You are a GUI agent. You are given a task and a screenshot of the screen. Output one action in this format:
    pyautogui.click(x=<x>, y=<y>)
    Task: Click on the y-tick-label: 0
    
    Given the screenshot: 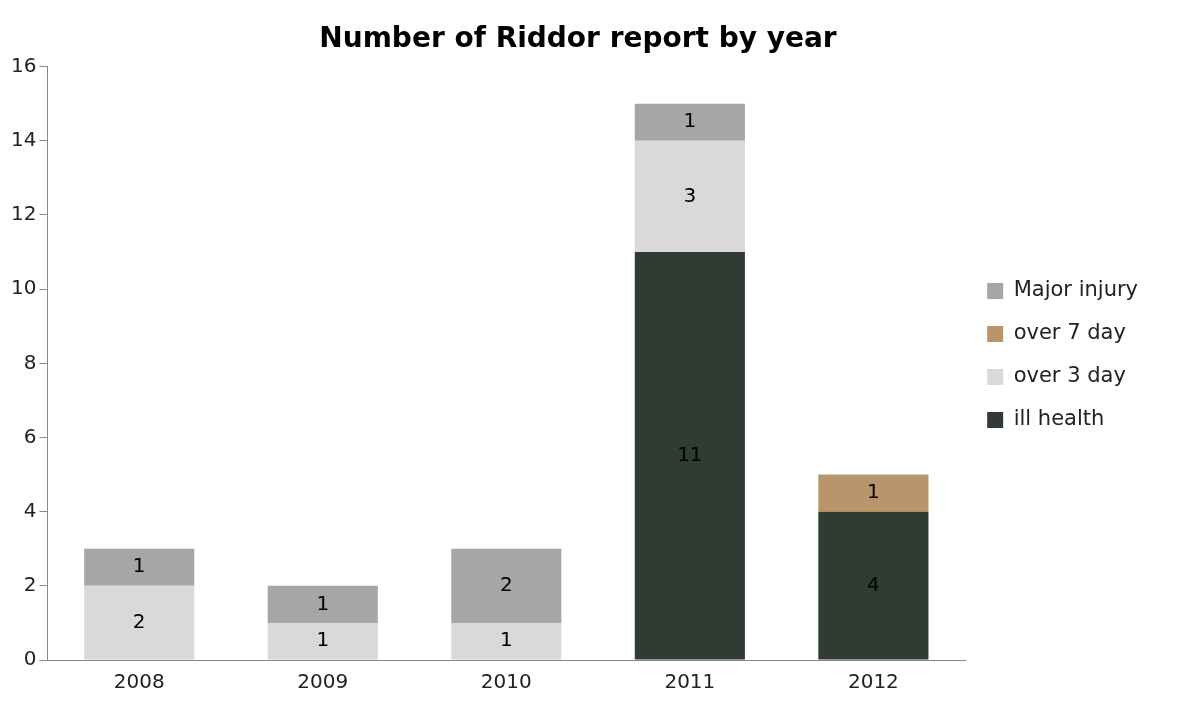 What is the action you would take?
    pyautogui.click(x=30, y=658)
    